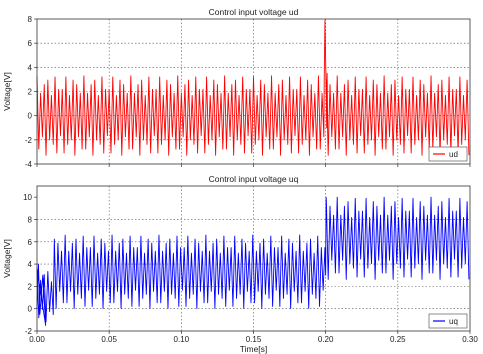  What do you see at coordinates (109, 339) in the screenshot?
I see `x-tick-label: 0.05` at bounding box center [109, 339].